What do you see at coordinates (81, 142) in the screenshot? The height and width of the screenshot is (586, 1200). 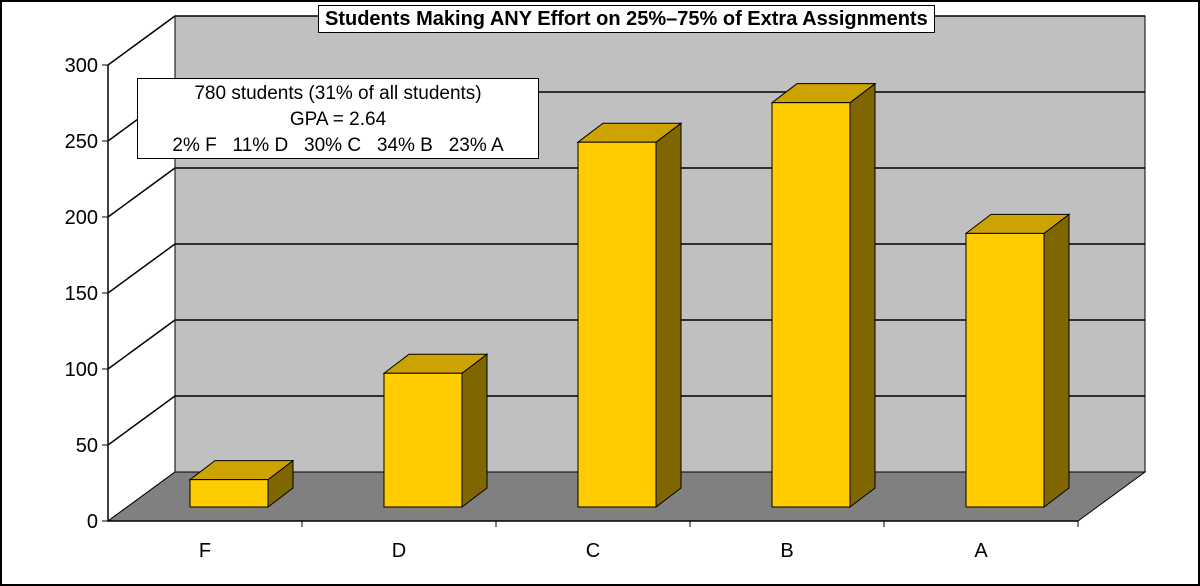 I see `y-tick-label: 250` at bounding box center [81, 142].